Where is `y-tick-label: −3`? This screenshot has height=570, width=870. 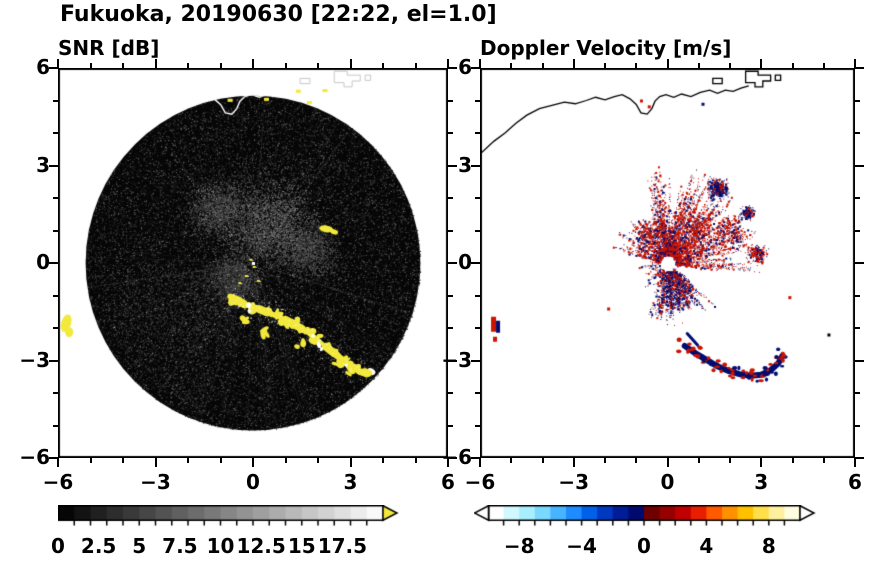 y-tick-label: −3 is located at coordinates (456, 359).